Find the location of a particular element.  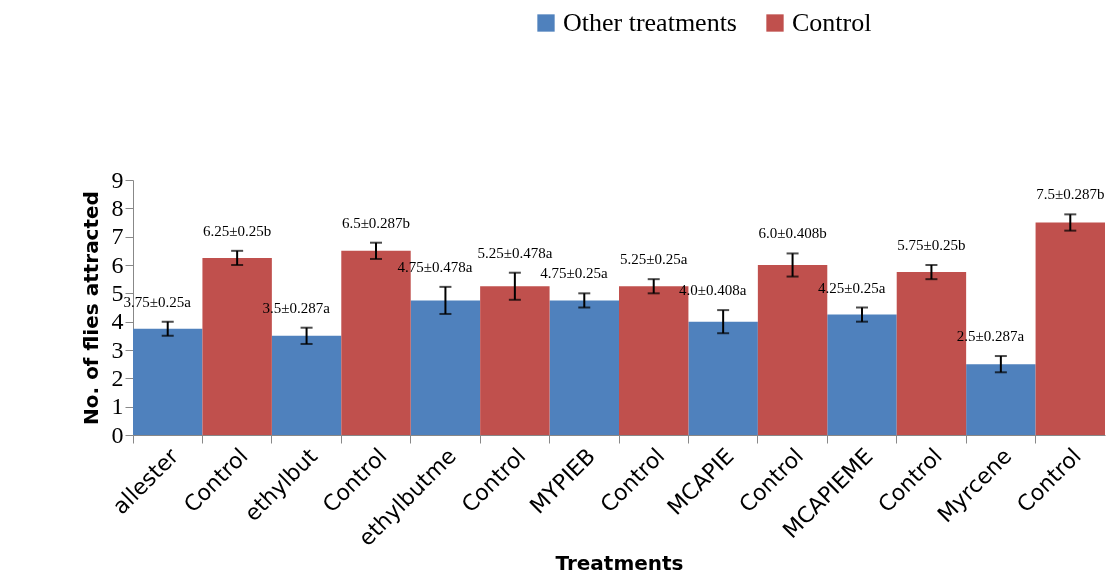

data-label: 6.25±0.25b is located at coordinates (237, 230).